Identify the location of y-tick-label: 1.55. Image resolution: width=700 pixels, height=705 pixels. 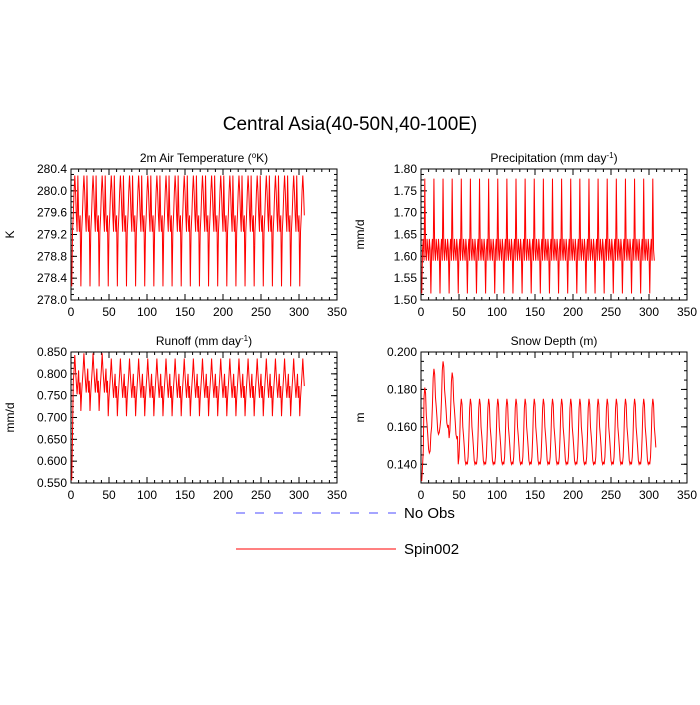
(406, 278).